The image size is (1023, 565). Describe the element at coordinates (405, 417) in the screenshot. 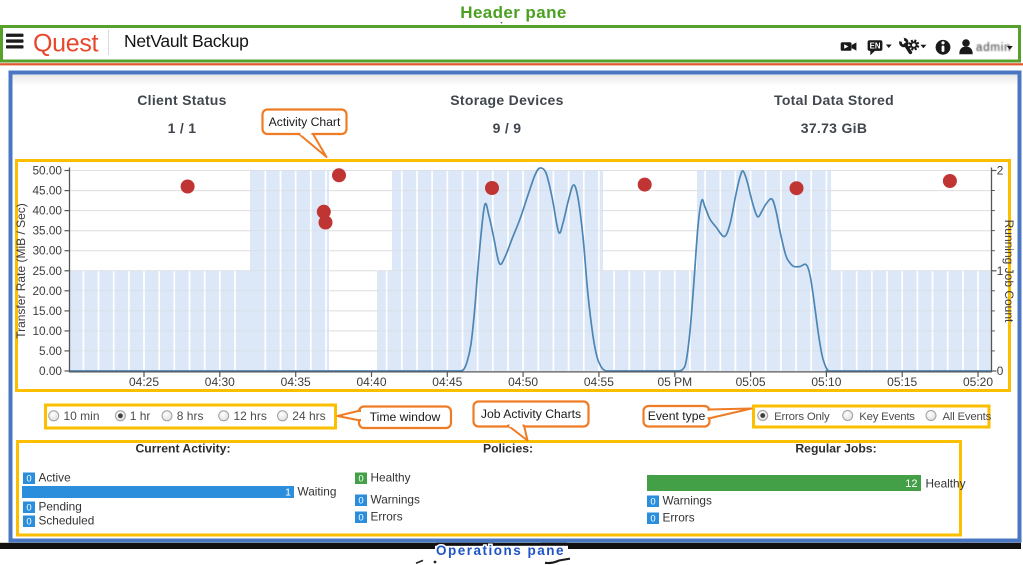

I see `svg-text: Time window` at that location.